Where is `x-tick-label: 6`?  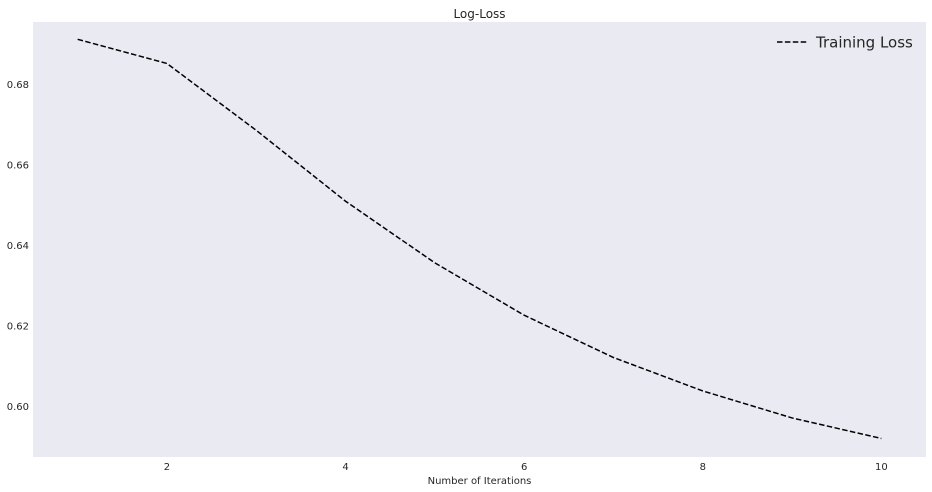 x-tick-label: 6 is located at coordinates (524, 467).